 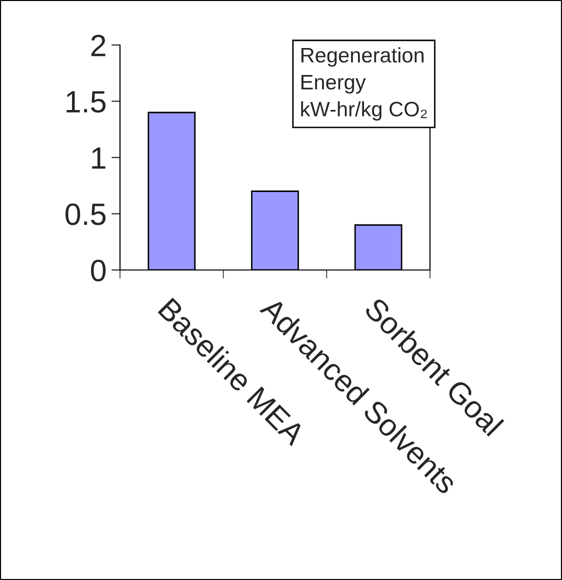 I want to click on y-tick-label: 0.5, so click(x=86, y=214).